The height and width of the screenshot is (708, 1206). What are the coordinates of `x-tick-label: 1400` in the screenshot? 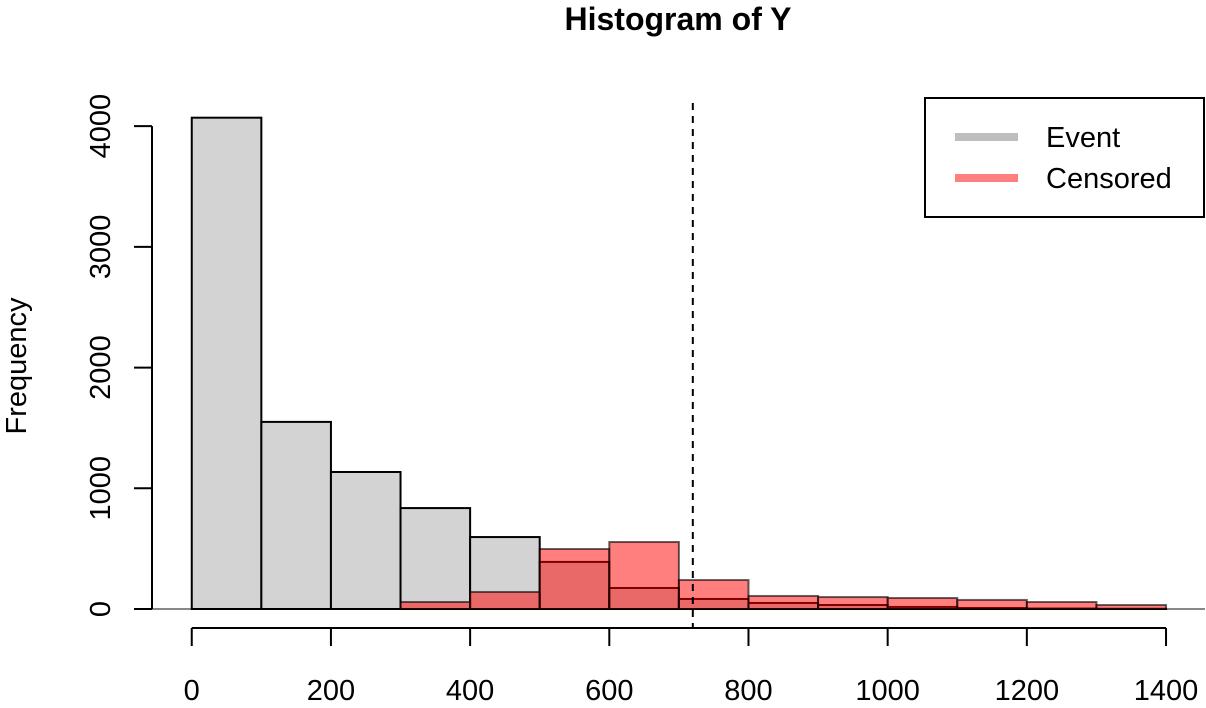 It's located at (1166, 689).